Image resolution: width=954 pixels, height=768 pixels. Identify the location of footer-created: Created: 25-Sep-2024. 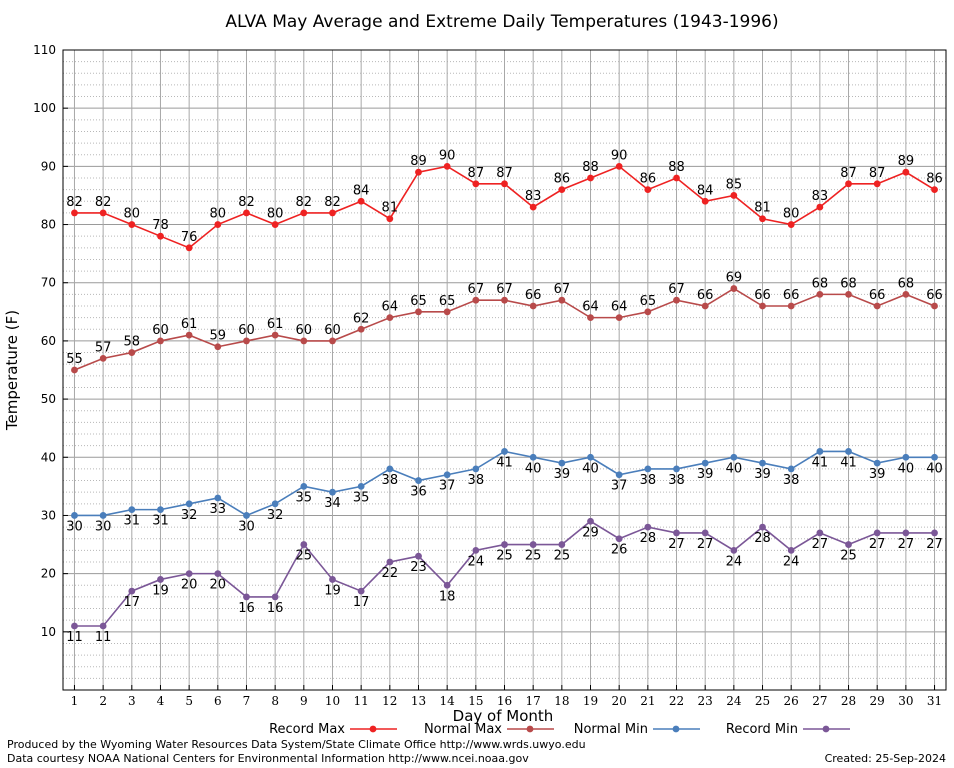
(885, 758).